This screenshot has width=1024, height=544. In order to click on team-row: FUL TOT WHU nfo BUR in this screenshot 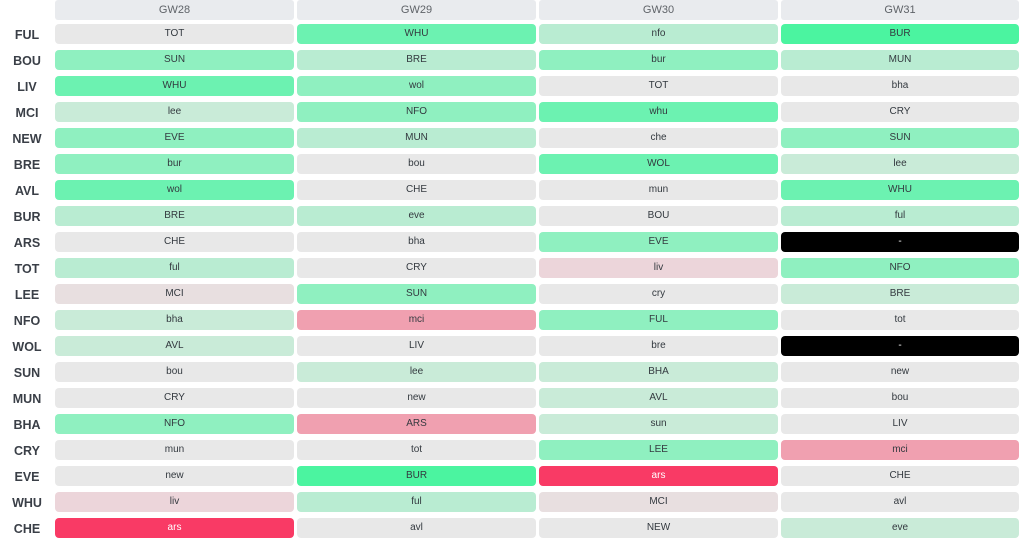, I will do `click(512, 37)`.